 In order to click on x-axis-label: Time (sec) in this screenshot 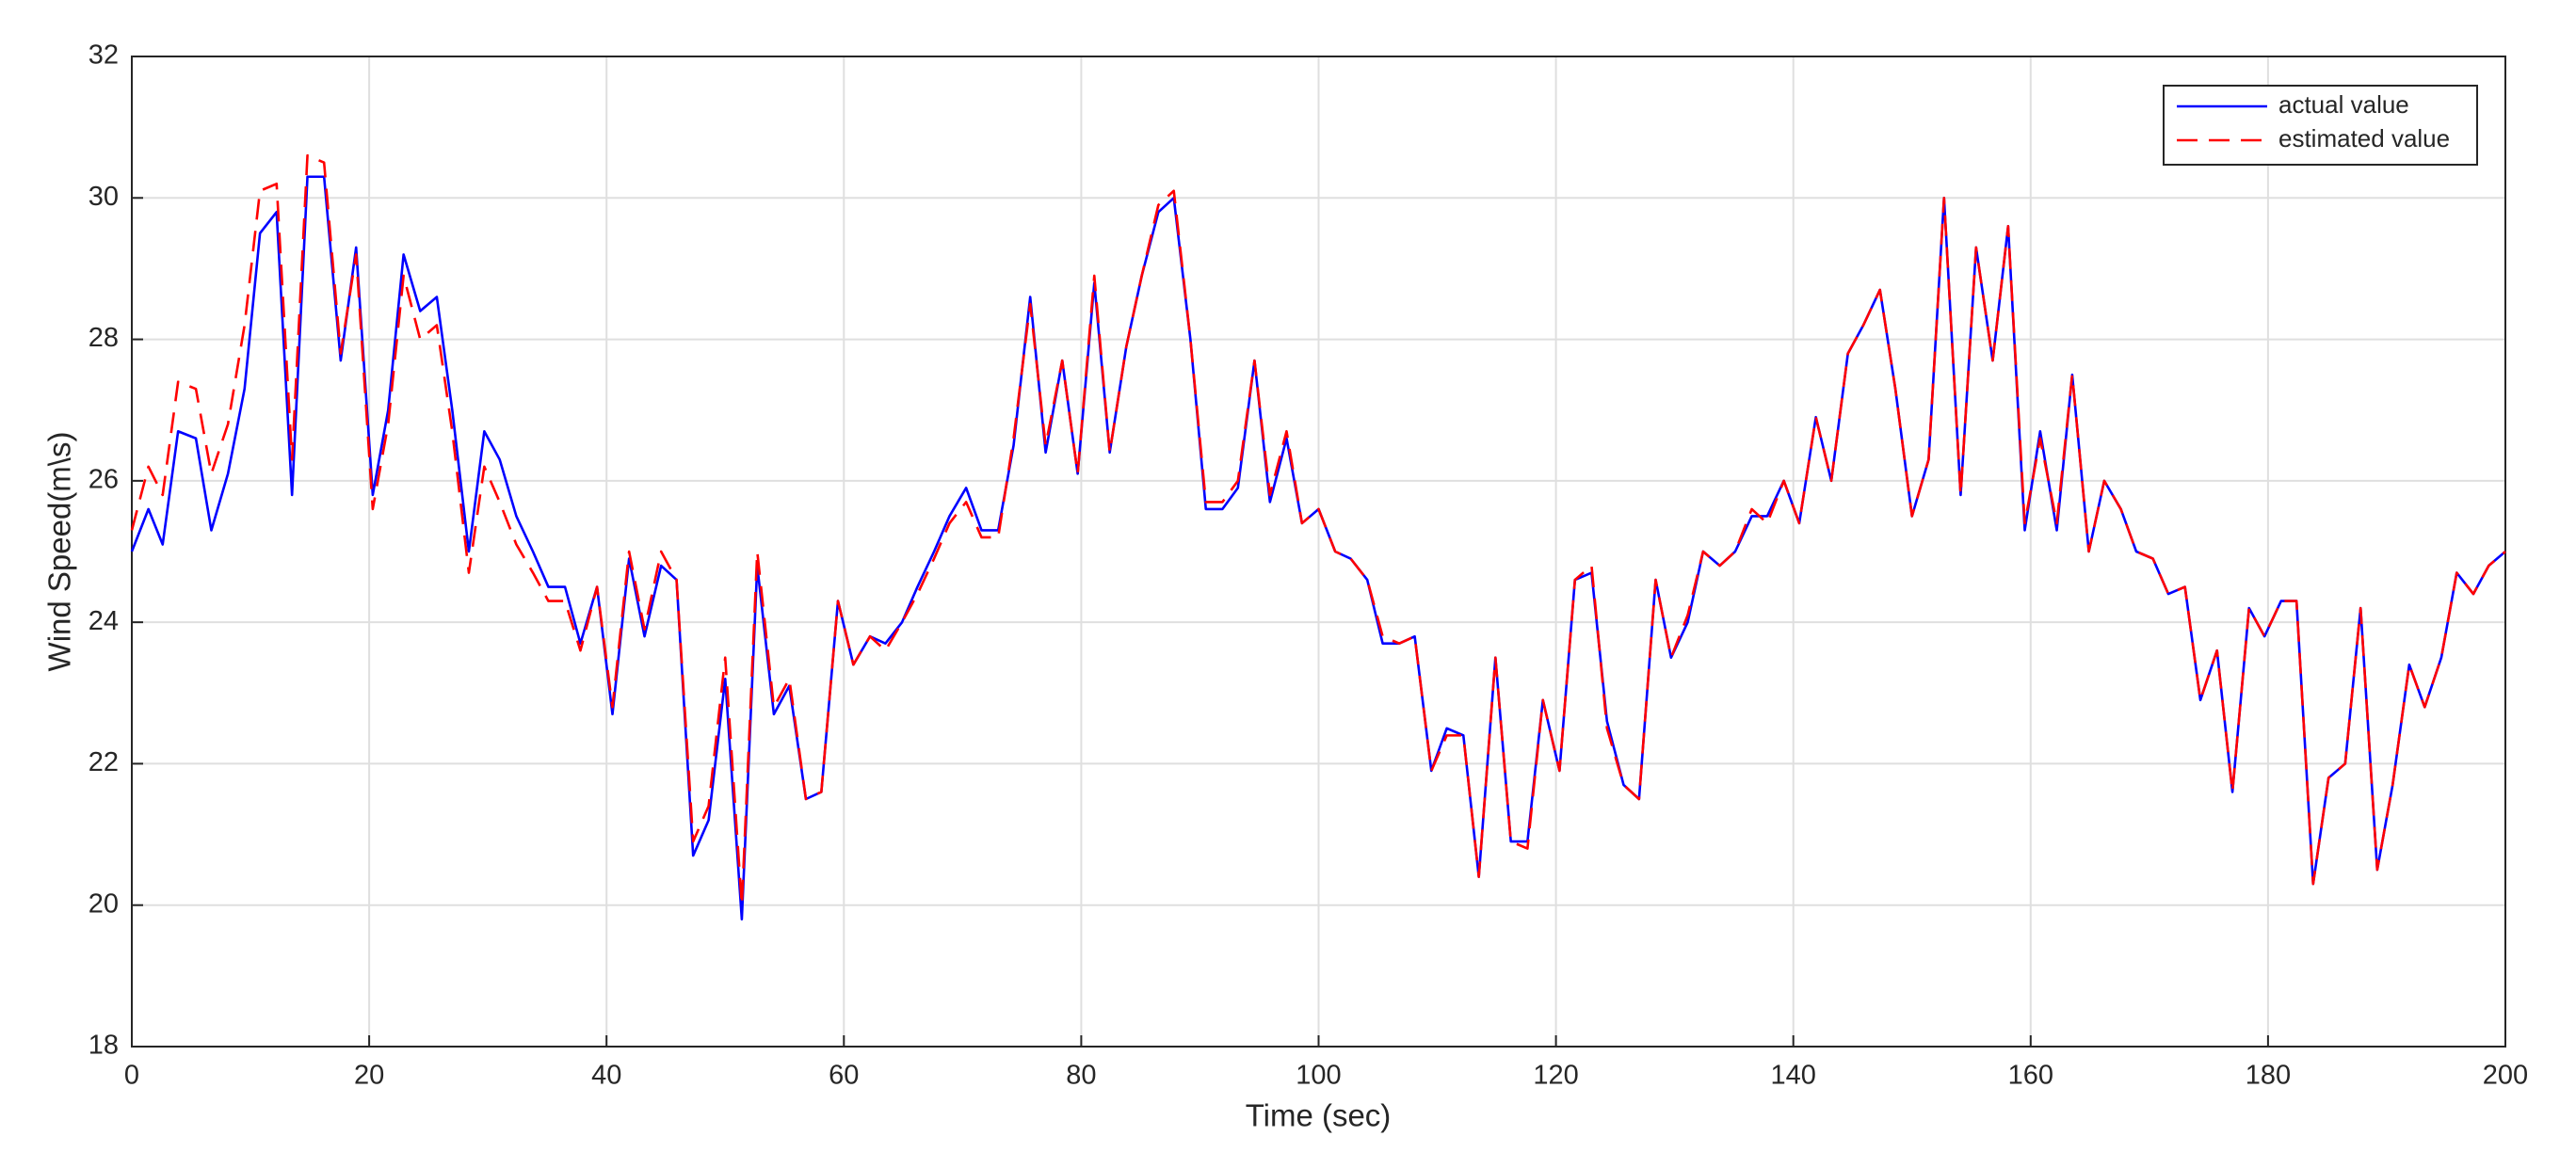, I will do `click(1319, 1115)`.